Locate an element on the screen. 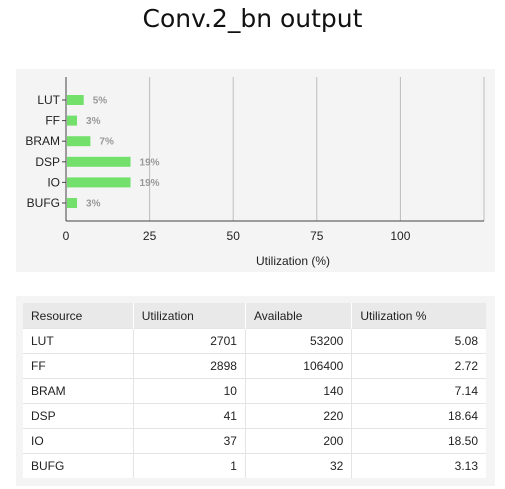 Image resolution: width=505 pixels, height=489 pixels. x-tick-label: 50 is located at coordinates (234, 236).